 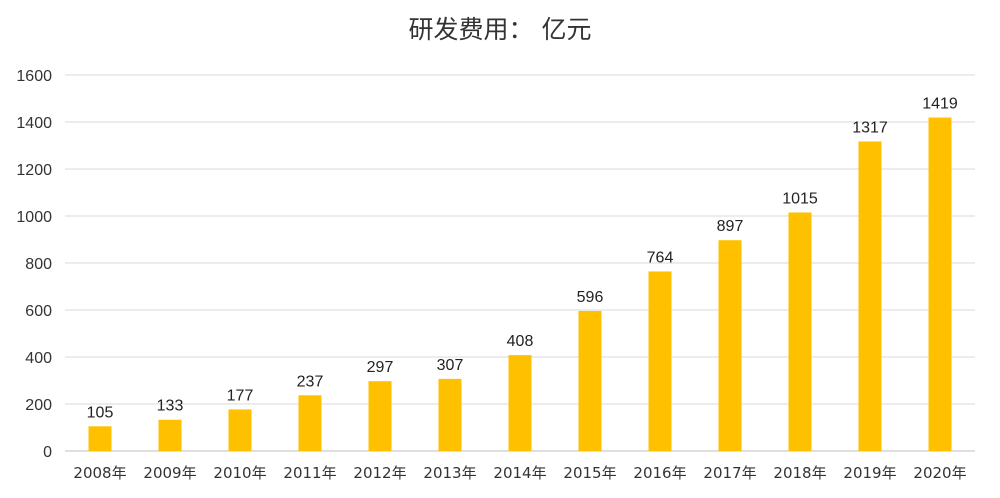 What do you see at coordinates (380, 367) in the screenshot?
I see `data-label: 297` at bounding box center [380, 367].